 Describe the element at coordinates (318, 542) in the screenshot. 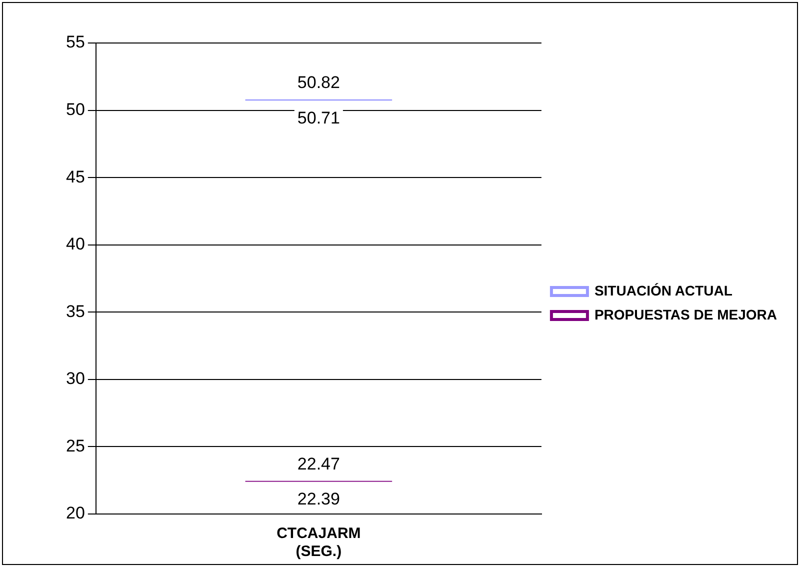

I see `x-tick-label: CTCAJARM (SEG.)` at that location.